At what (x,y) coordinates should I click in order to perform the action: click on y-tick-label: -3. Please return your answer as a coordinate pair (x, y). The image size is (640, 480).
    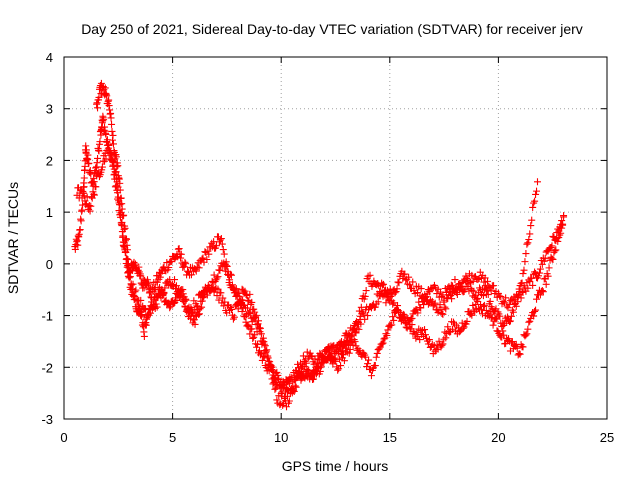
    Looking at the image, I should click on (47, 419).